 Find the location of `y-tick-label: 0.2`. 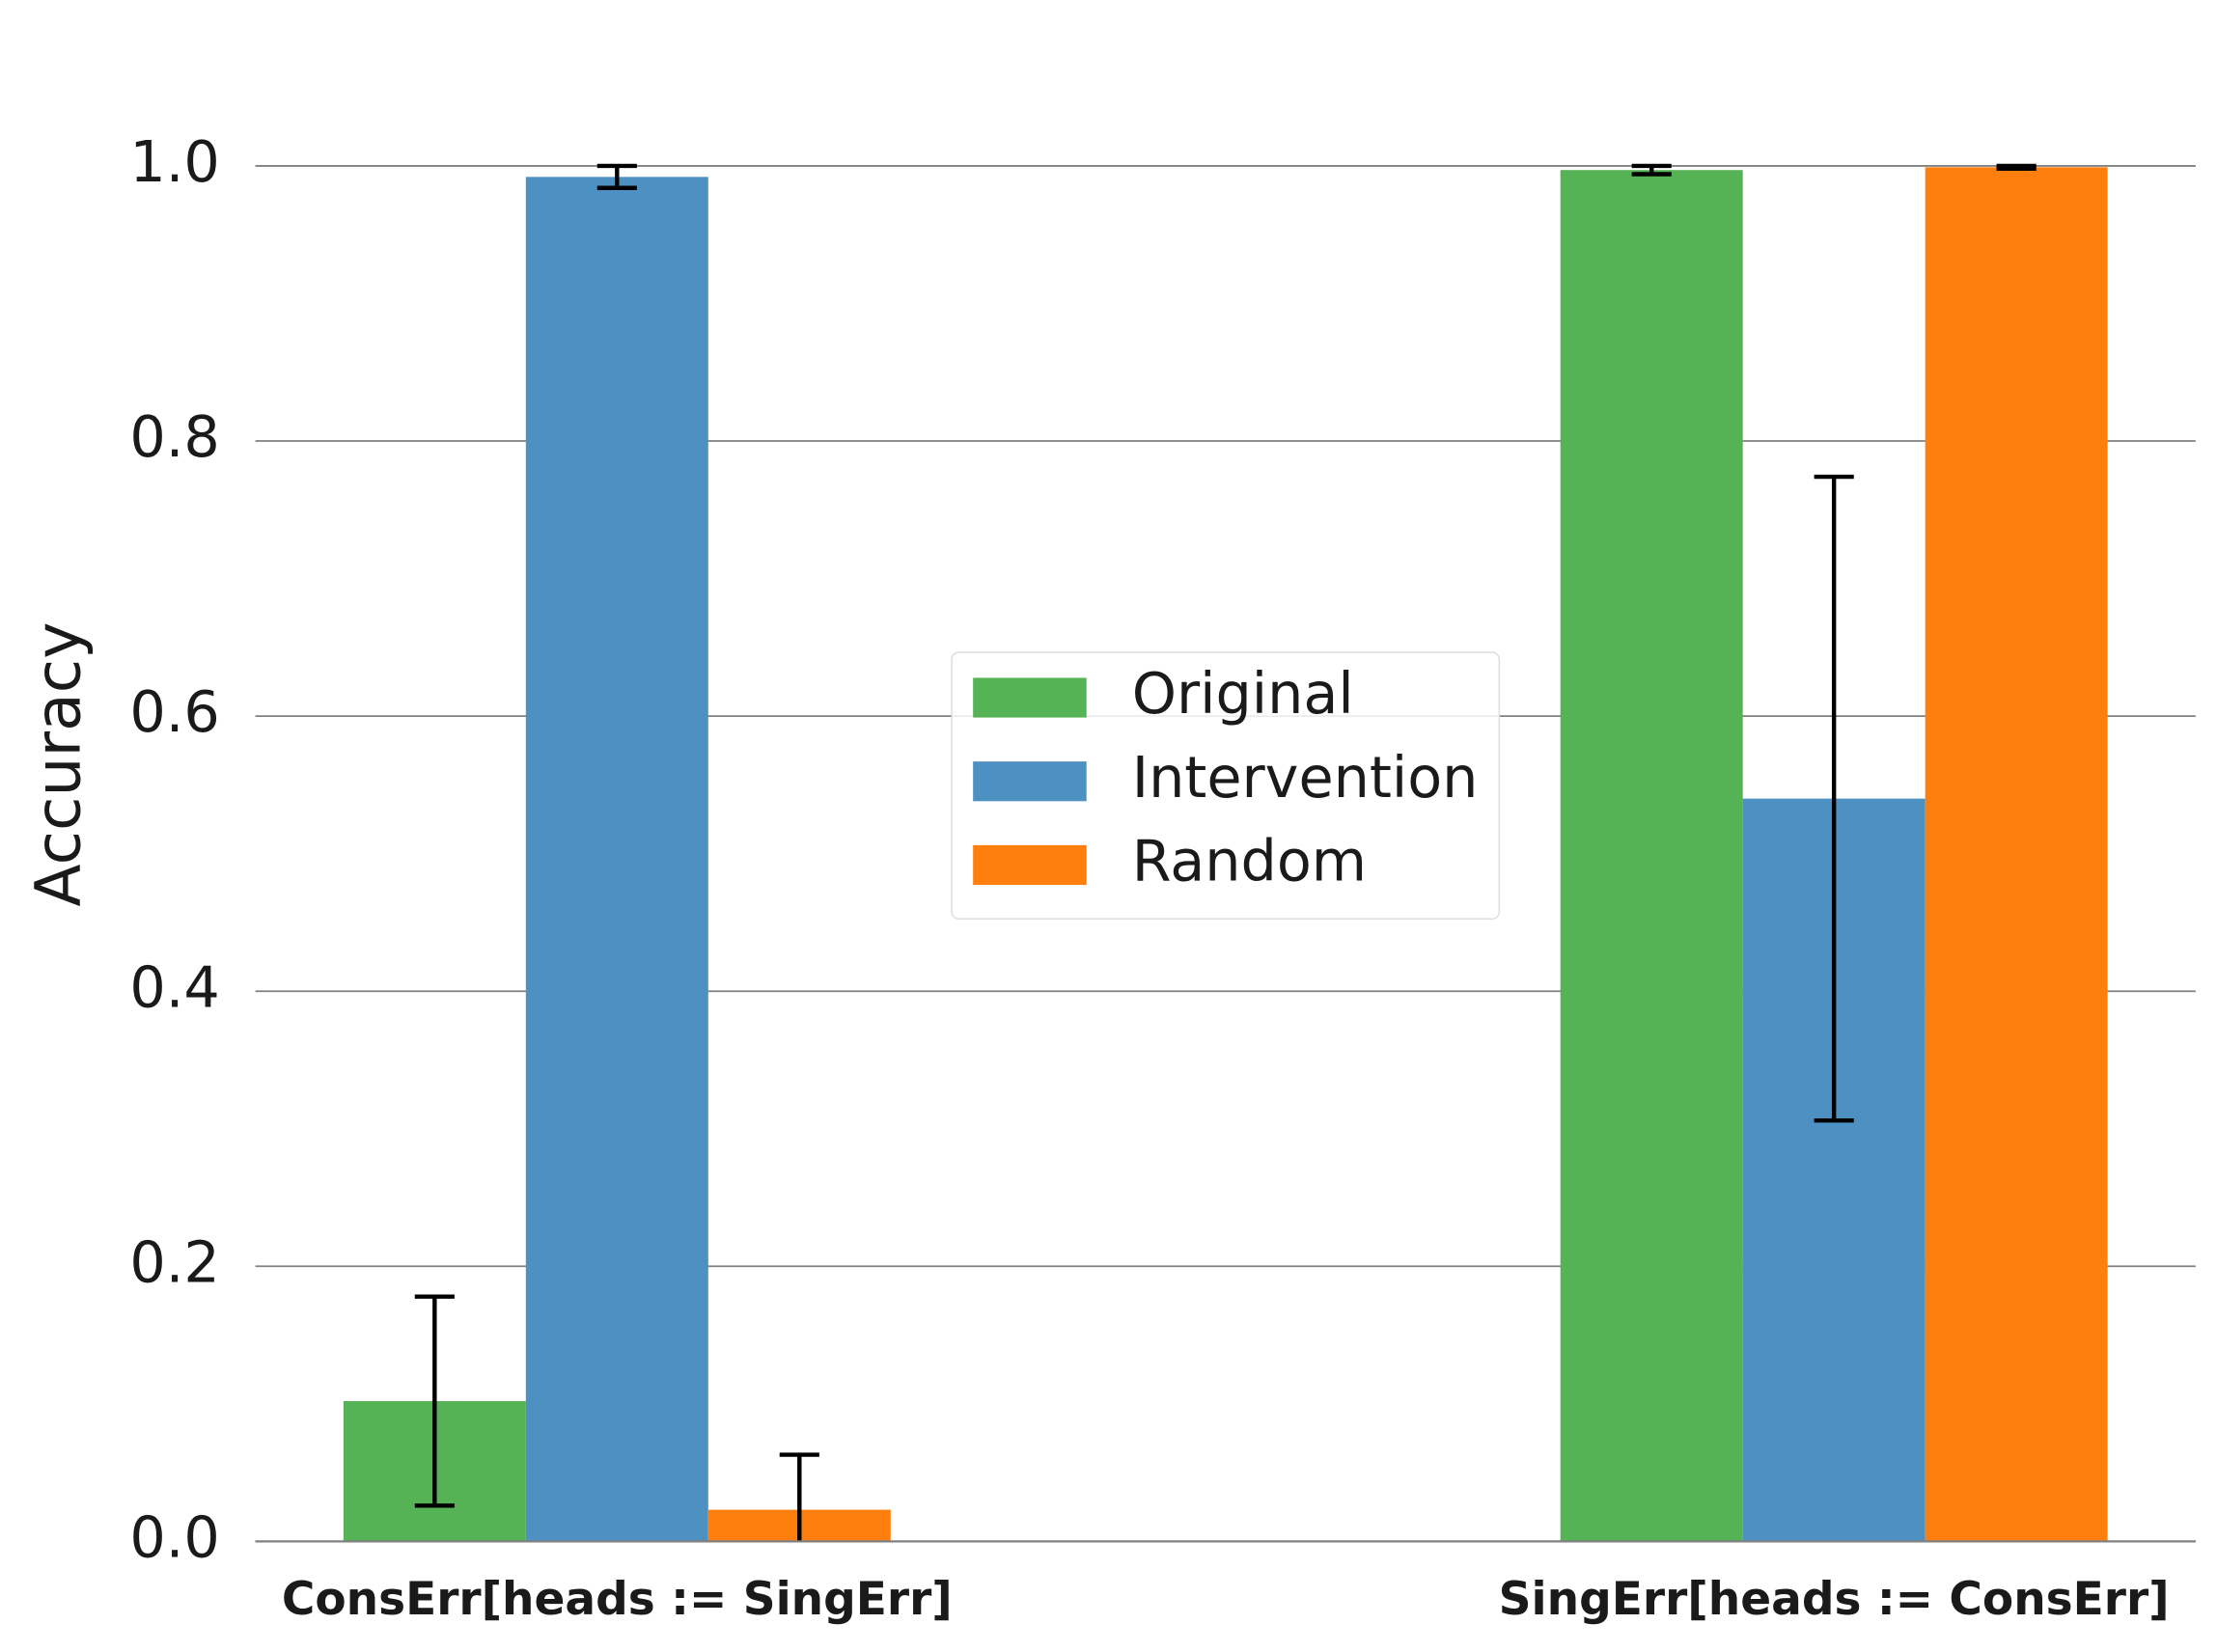

y-tick-label: 0.2 is located at coordinates (174, 1261).